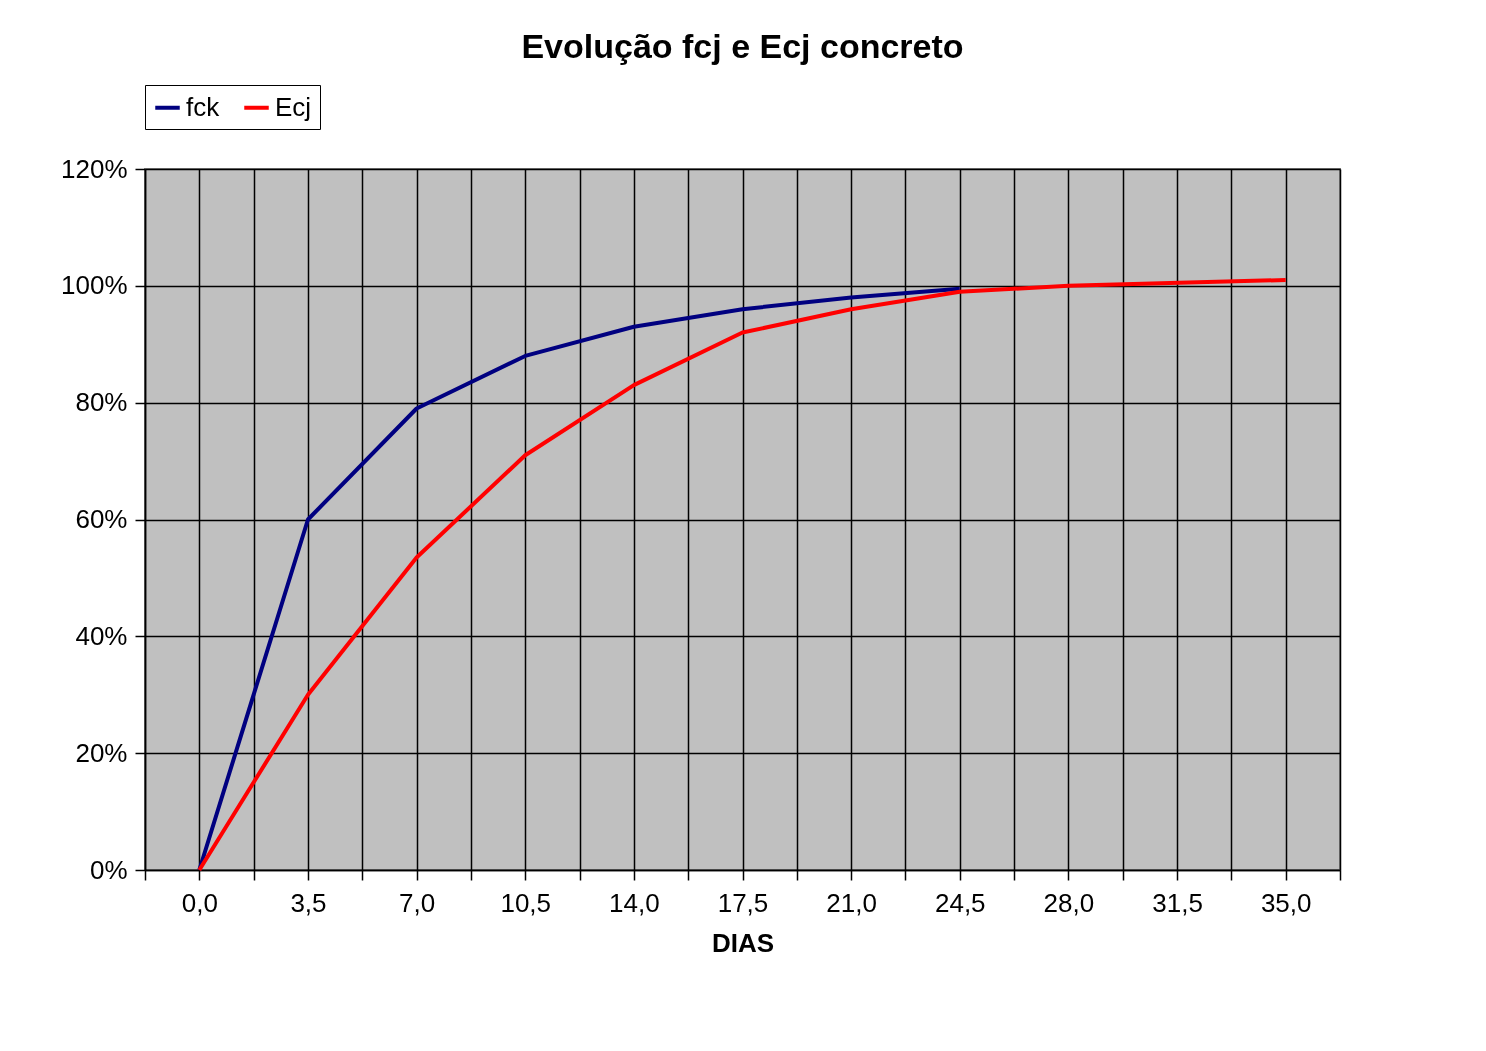  I want to click on x-tick-label: 31,5, so click(1177, 902).